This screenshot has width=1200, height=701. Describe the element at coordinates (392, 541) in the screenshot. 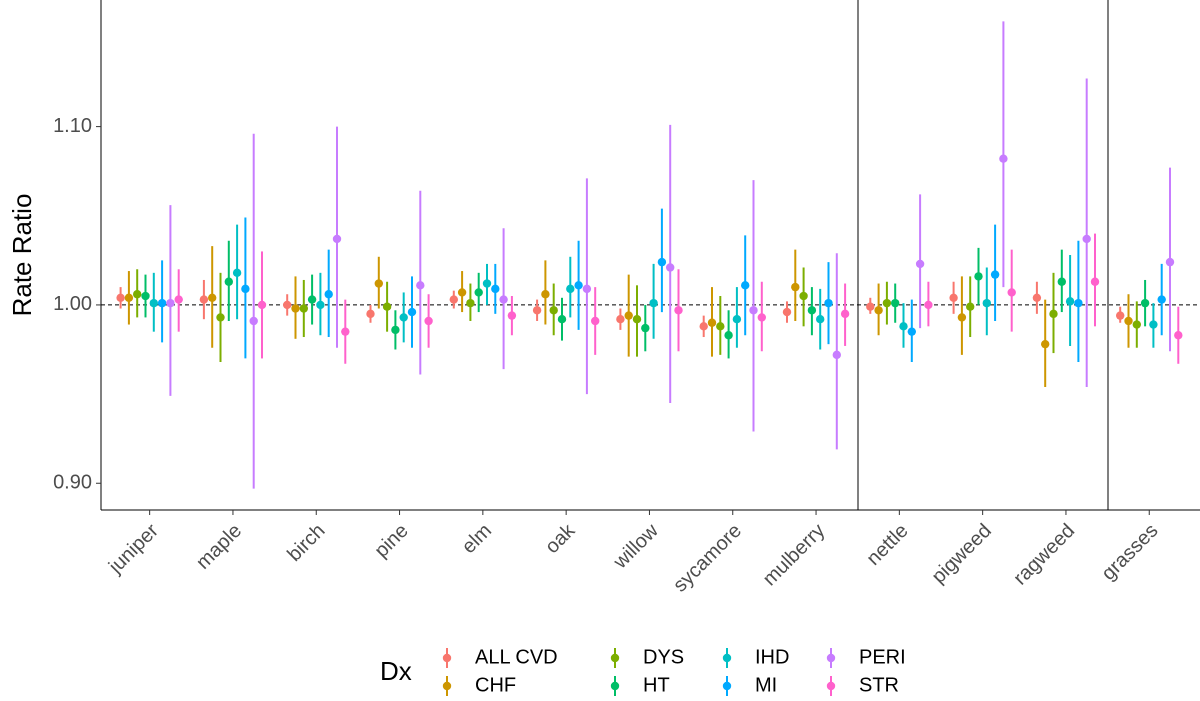

I see `x-tick-label: pine` at that location.